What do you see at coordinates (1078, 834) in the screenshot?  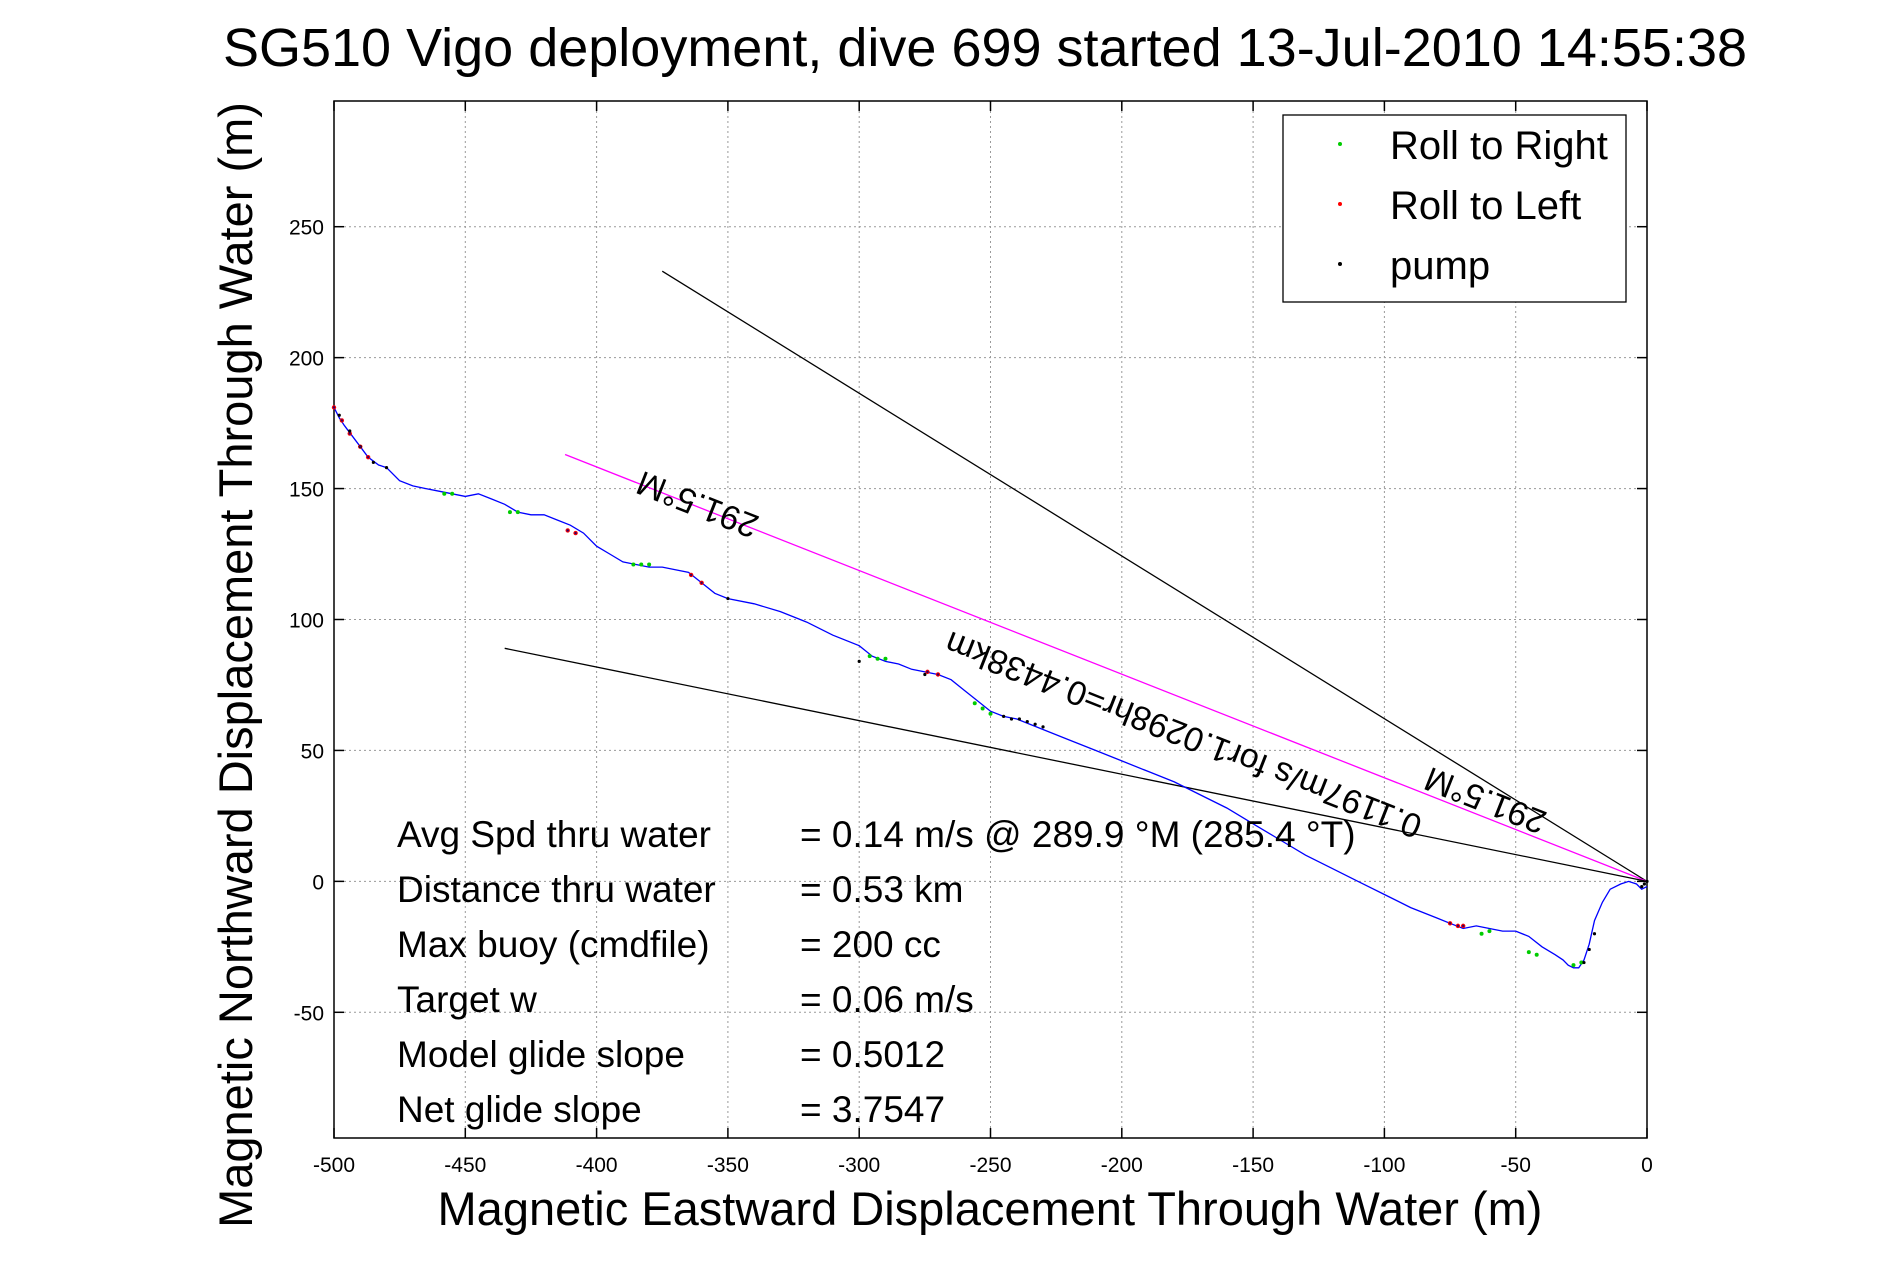 I see `stat-value: = 0.14 m/s @ 289.9 °M (285.4 °T)` at bounding box center [1078, 834].